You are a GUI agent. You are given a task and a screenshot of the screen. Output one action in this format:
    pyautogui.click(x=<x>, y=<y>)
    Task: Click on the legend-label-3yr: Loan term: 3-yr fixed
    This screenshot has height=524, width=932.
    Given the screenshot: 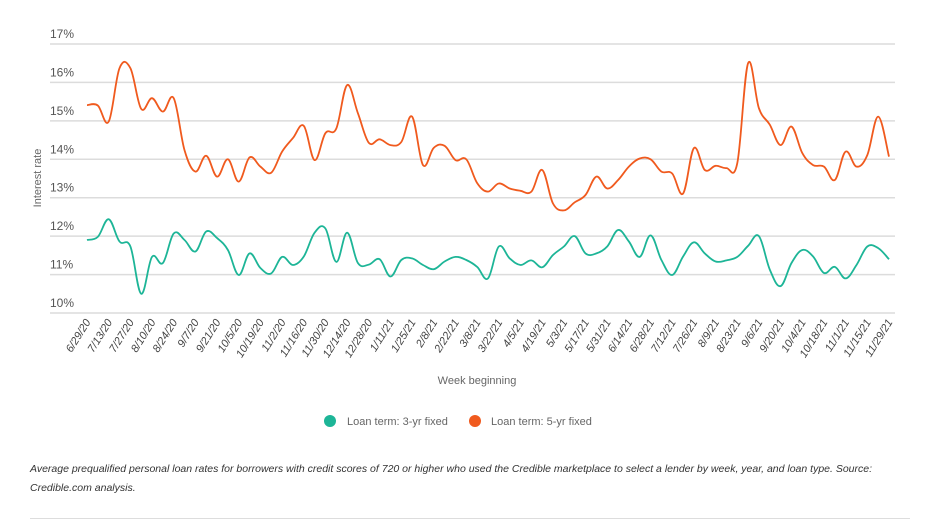 What is the action you would take?
    pyautogui.click(x=397, y=422)
    